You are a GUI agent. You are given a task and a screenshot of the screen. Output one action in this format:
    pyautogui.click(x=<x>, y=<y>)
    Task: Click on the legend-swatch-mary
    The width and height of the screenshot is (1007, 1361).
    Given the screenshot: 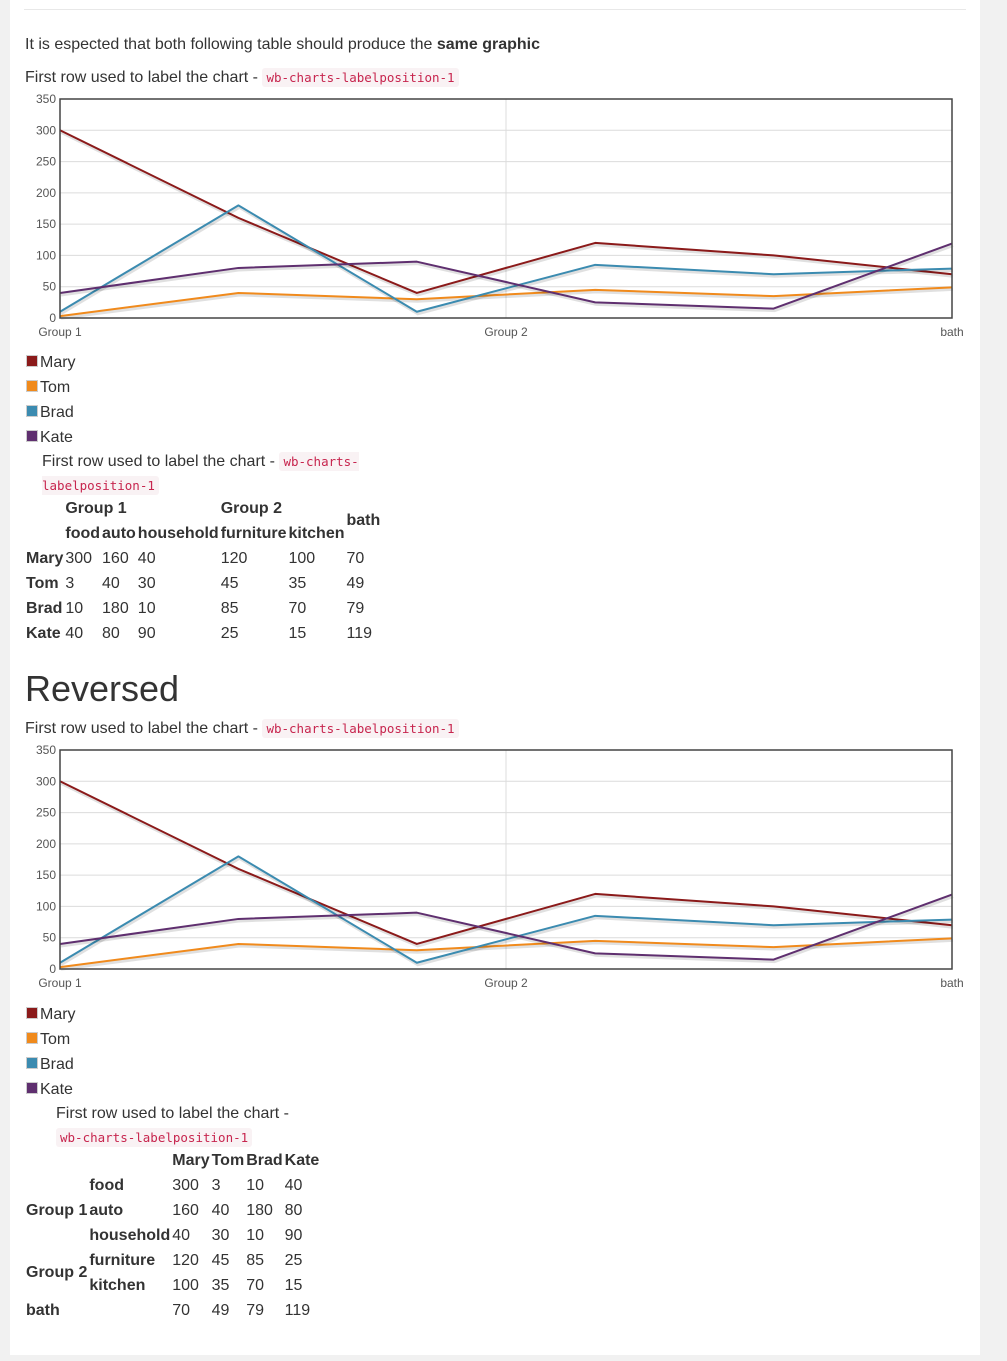 What is the action you would take?
    pyautogui.click(x=32, y=360)
    